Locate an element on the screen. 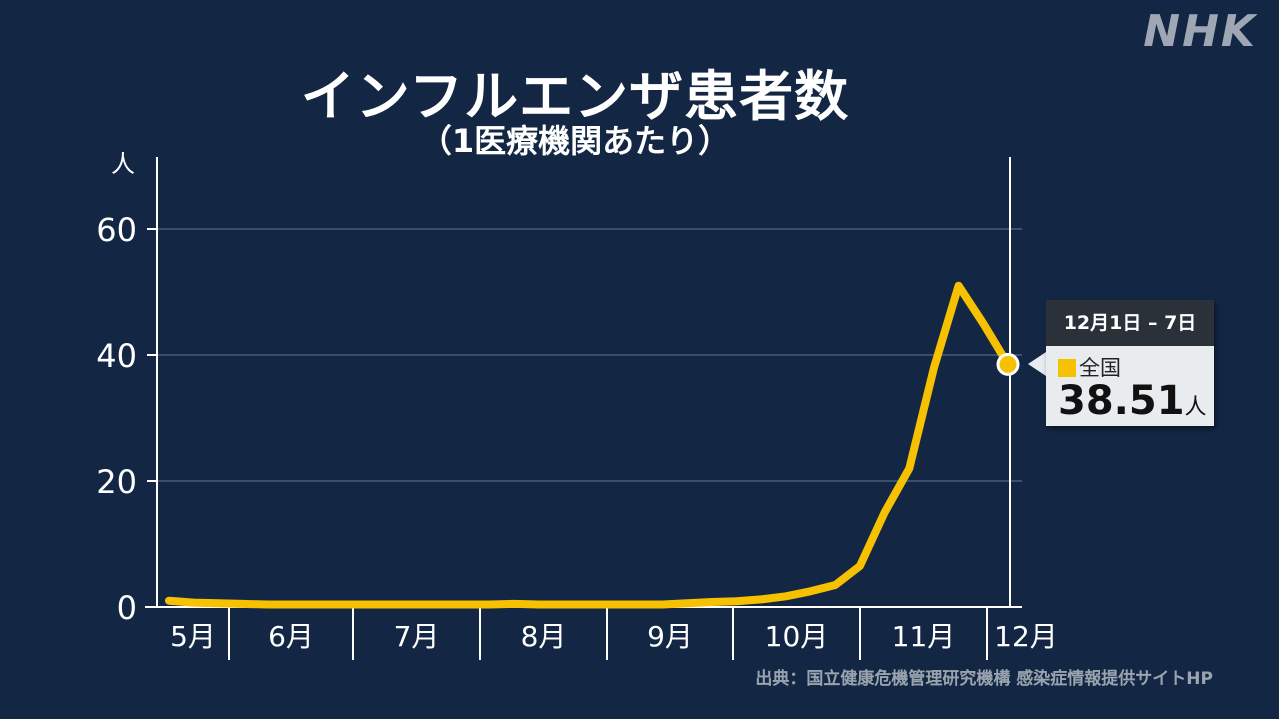 The height and width of the screenshot is (719, 1279). y-tick-label: 40 is located at coordinates (116, 356).